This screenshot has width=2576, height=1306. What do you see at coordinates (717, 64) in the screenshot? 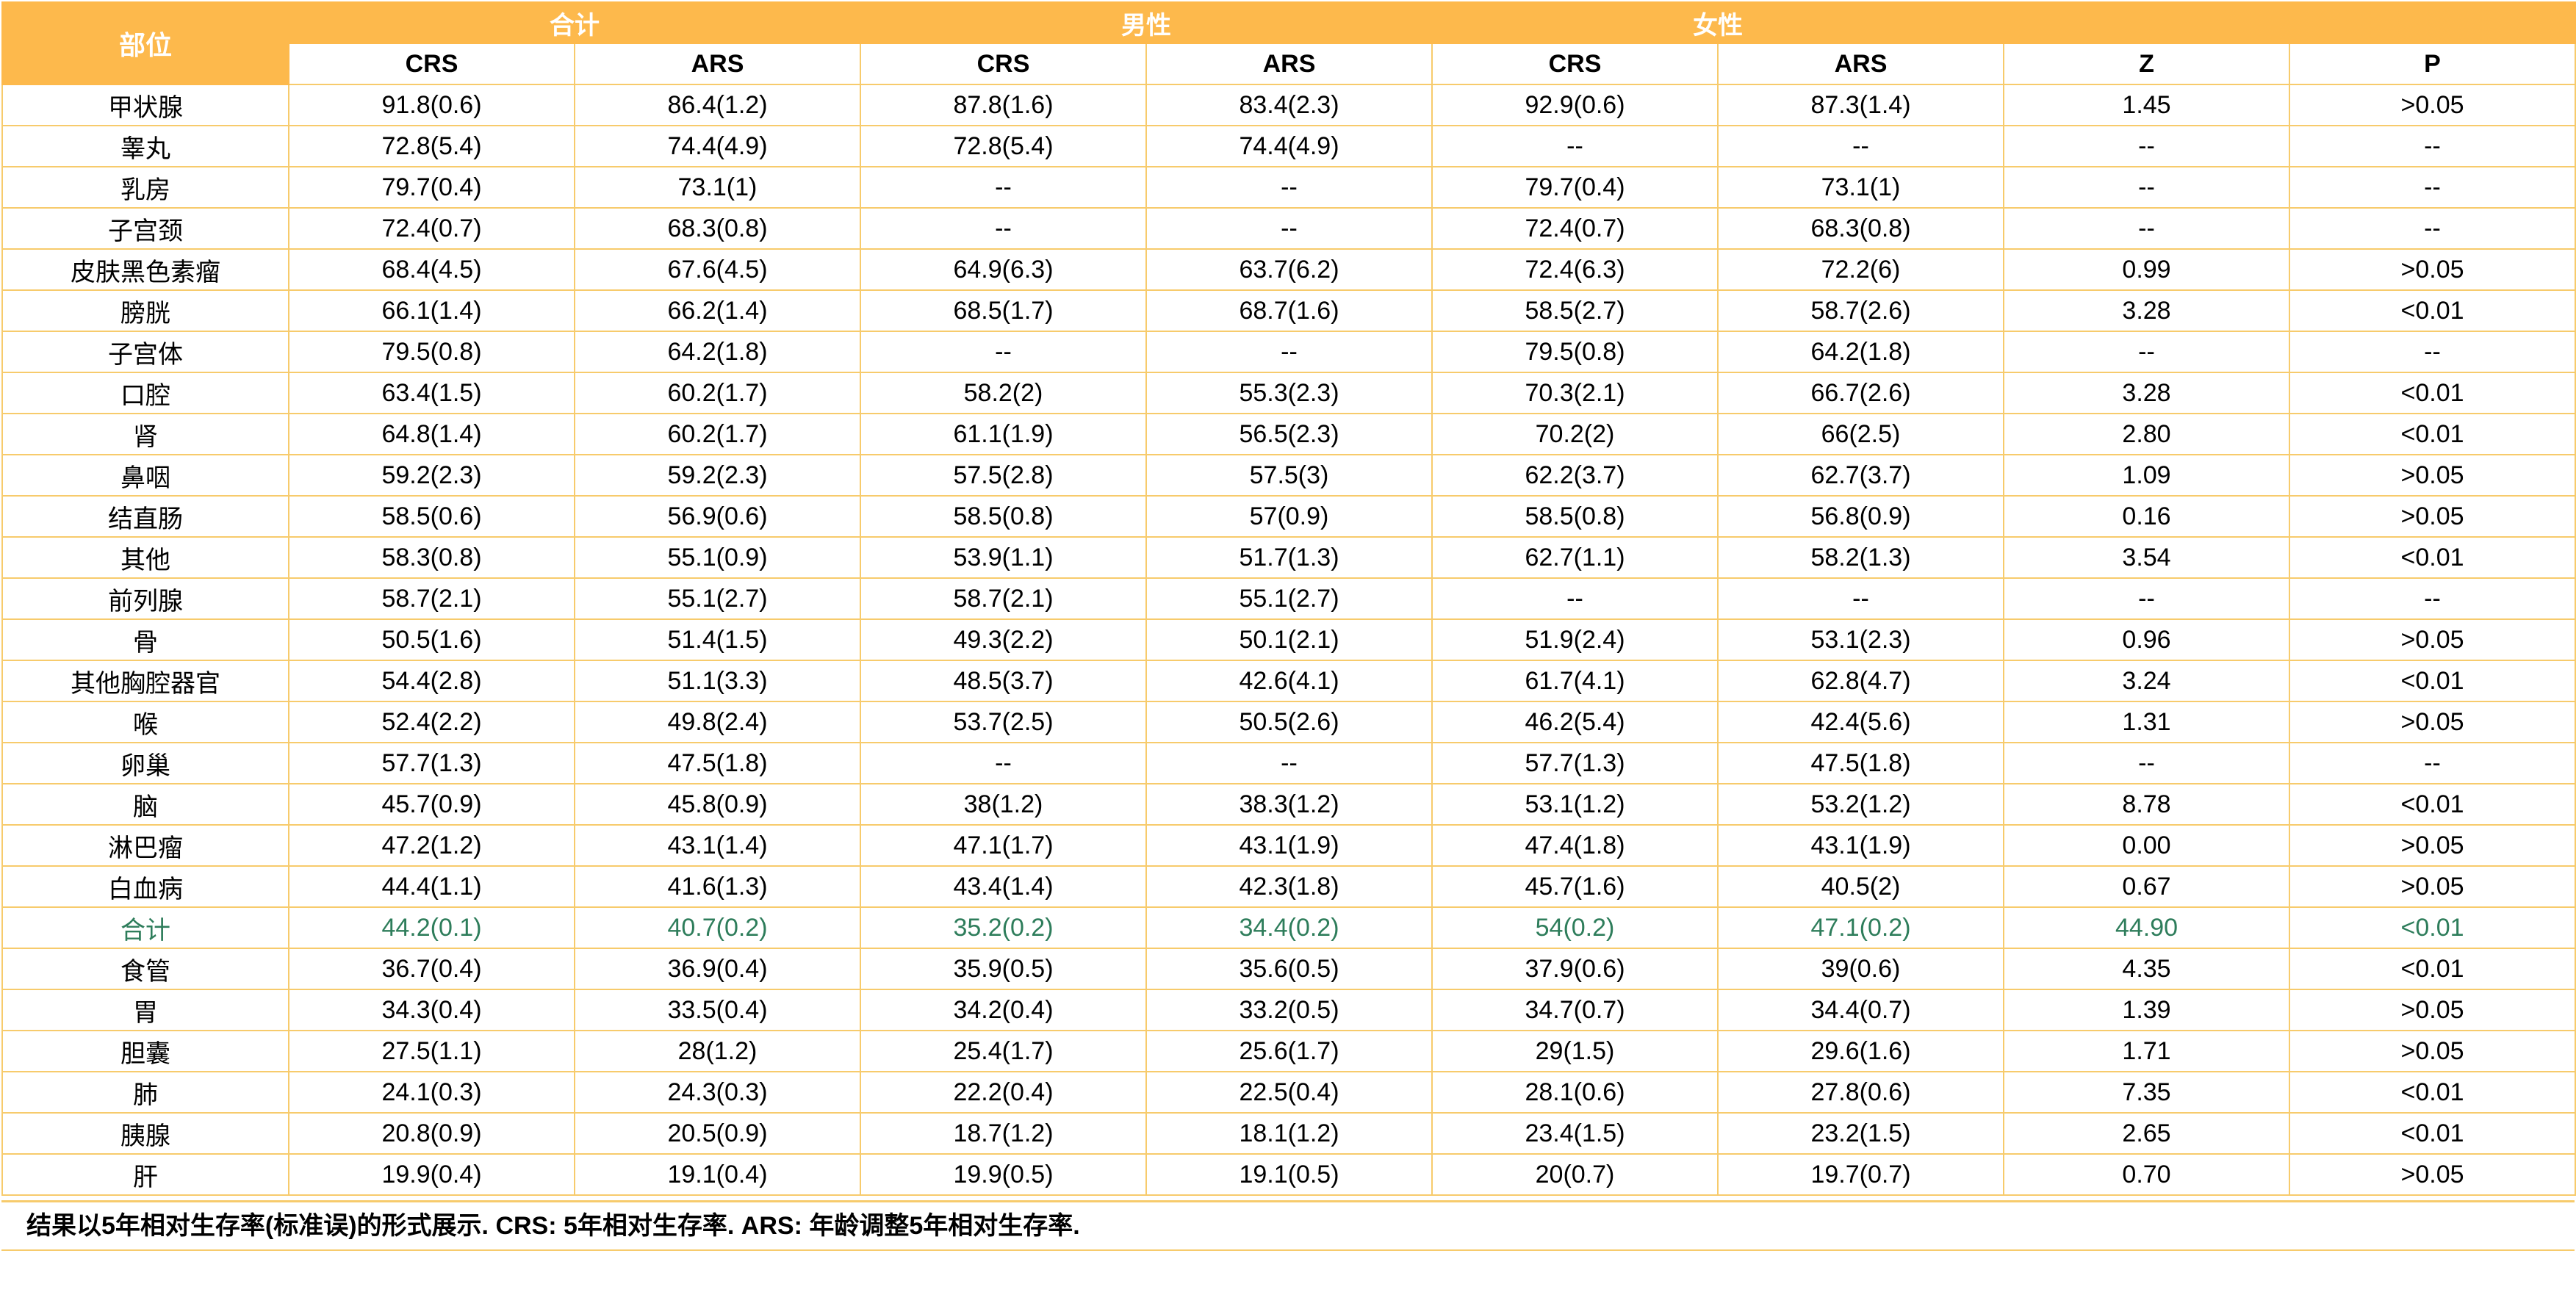
I see `column-header-total-ars: ARS` at bounding box center [717, 64].